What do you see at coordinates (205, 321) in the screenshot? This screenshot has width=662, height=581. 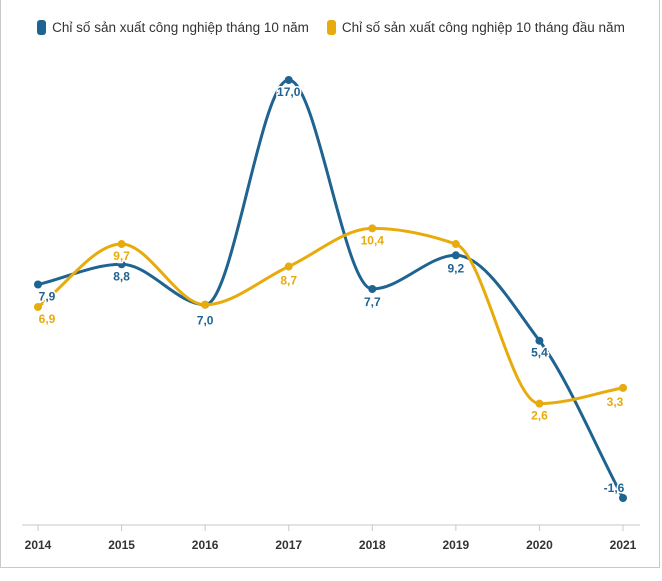 I see `data-label-0: 7,0` at bounding box center [205, 321].